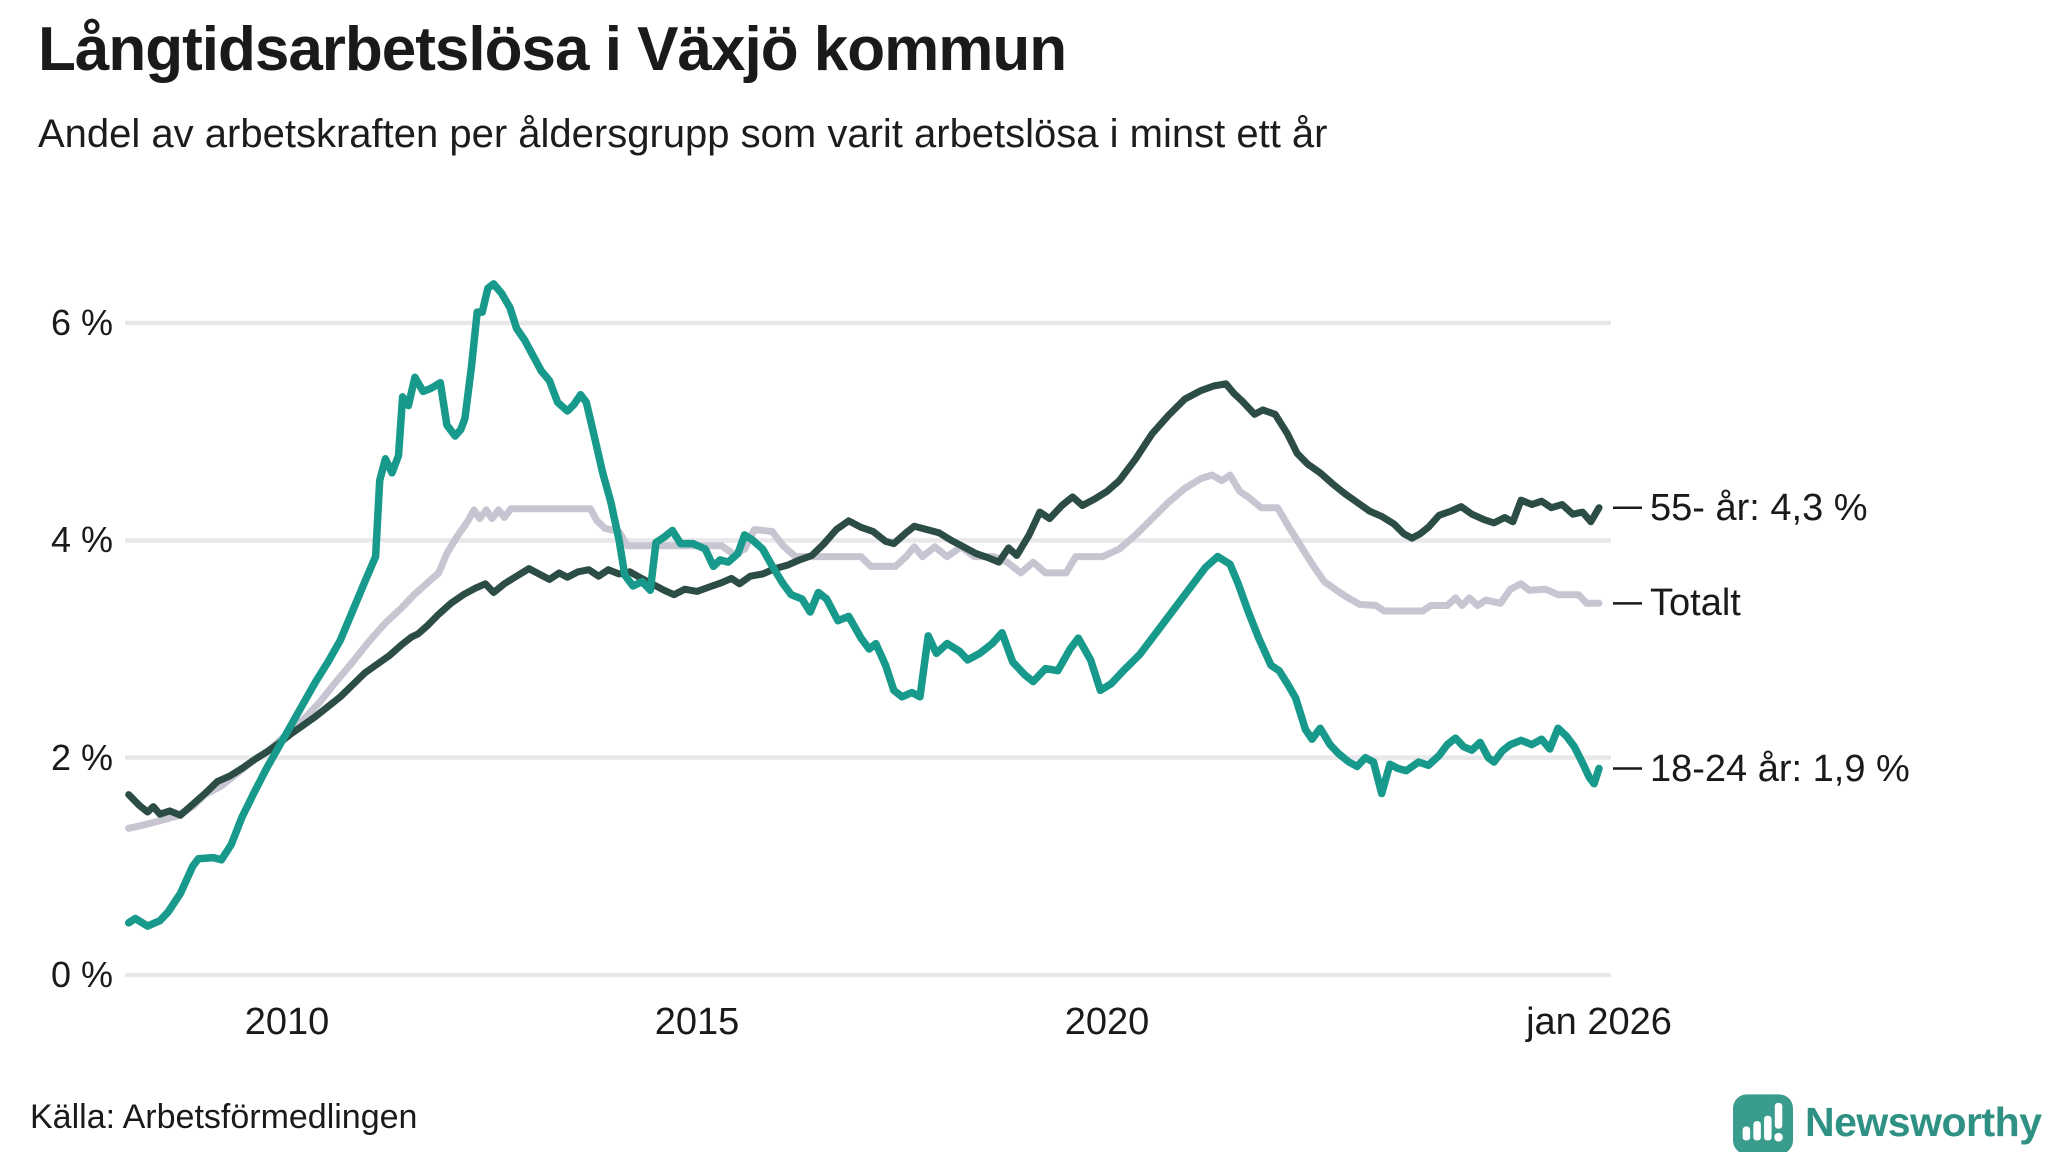 Image resolution: width=2048 pixels, height=1152 pixels. Describe the element at coordinates (1763, 1123) in the screenshot. I see `newsworthy-speech-bubble-bars-icon` at that location.